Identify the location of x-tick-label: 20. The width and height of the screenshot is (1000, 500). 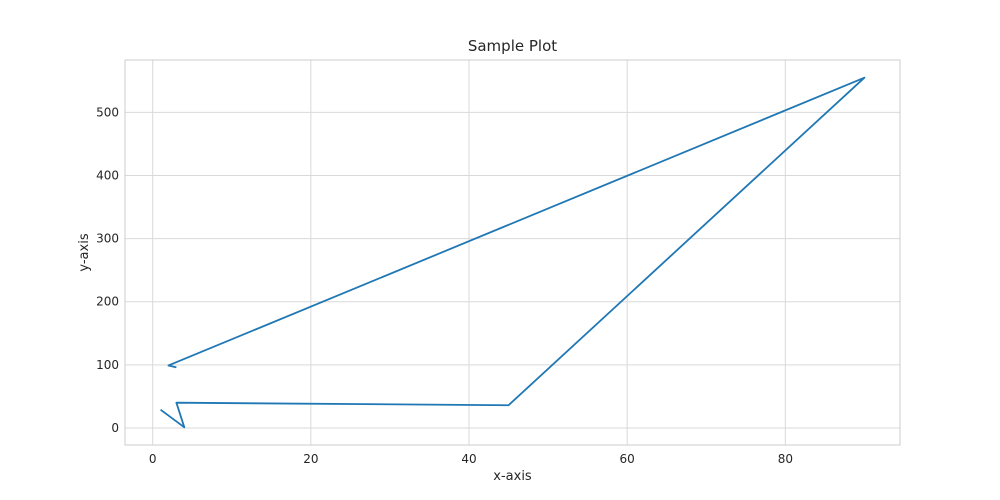
(310, 459).